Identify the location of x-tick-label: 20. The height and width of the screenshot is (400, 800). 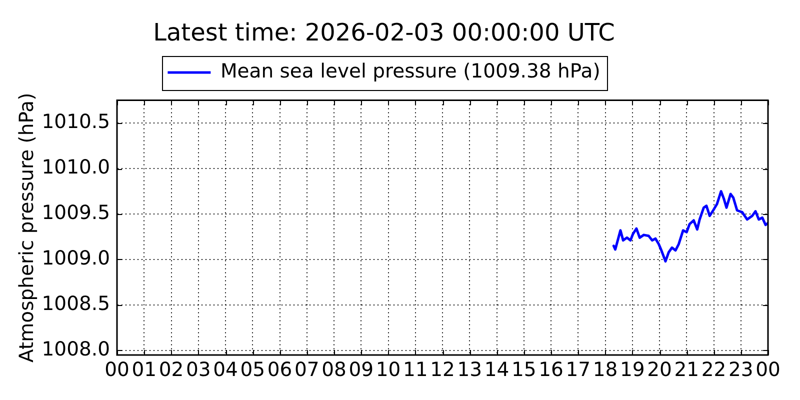
(659, 369).